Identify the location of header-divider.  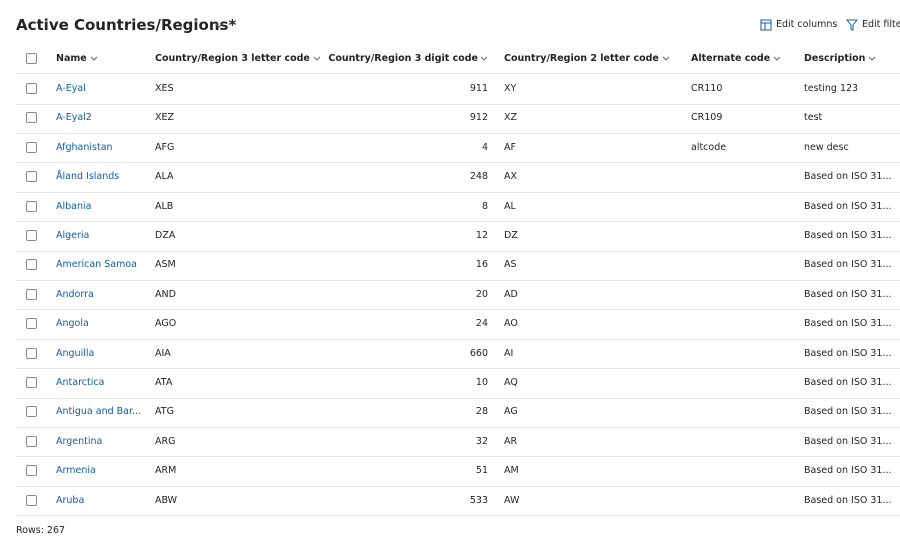
(458, 73).